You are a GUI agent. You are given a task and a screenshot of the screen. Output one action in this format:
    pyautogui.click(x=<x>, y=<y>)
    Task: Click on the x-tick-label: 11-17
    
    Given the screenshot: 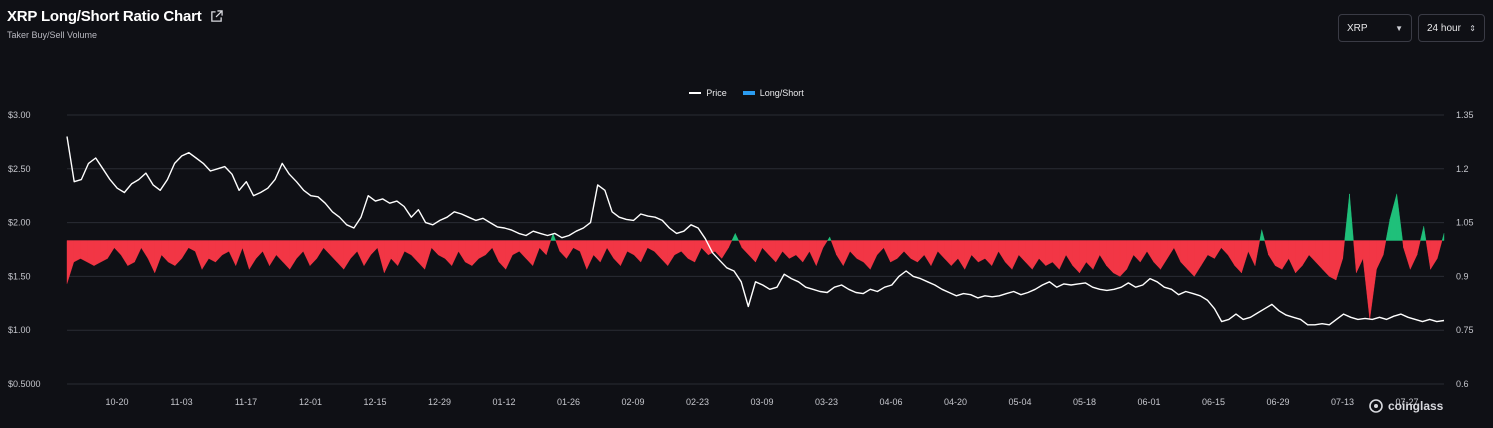 What is the action you would take?
    pyautogui.click(x=246, y=402)
    